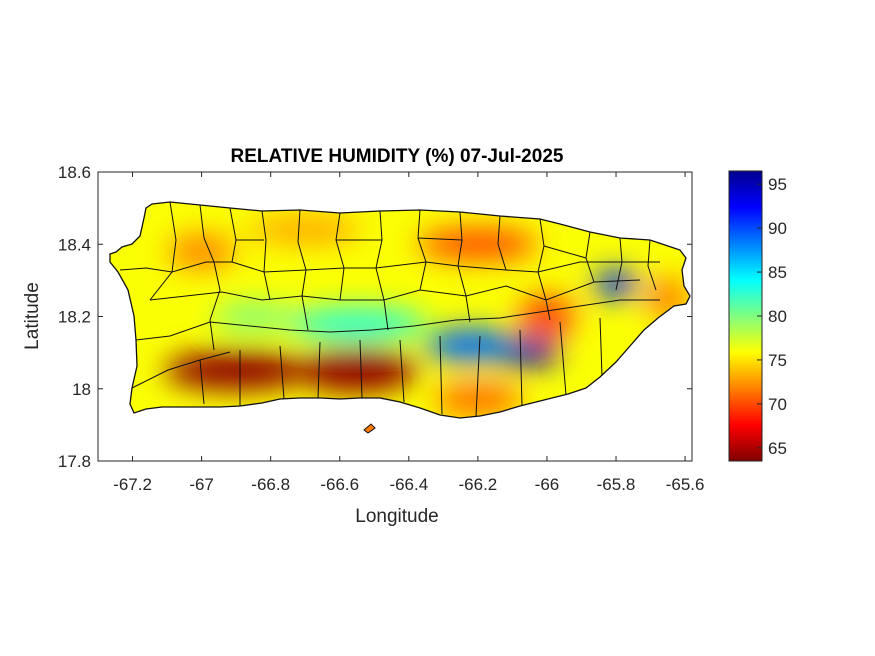  Describe the element at coordinates (745, 316) in the screenshot. I see `colorbar` at that location.